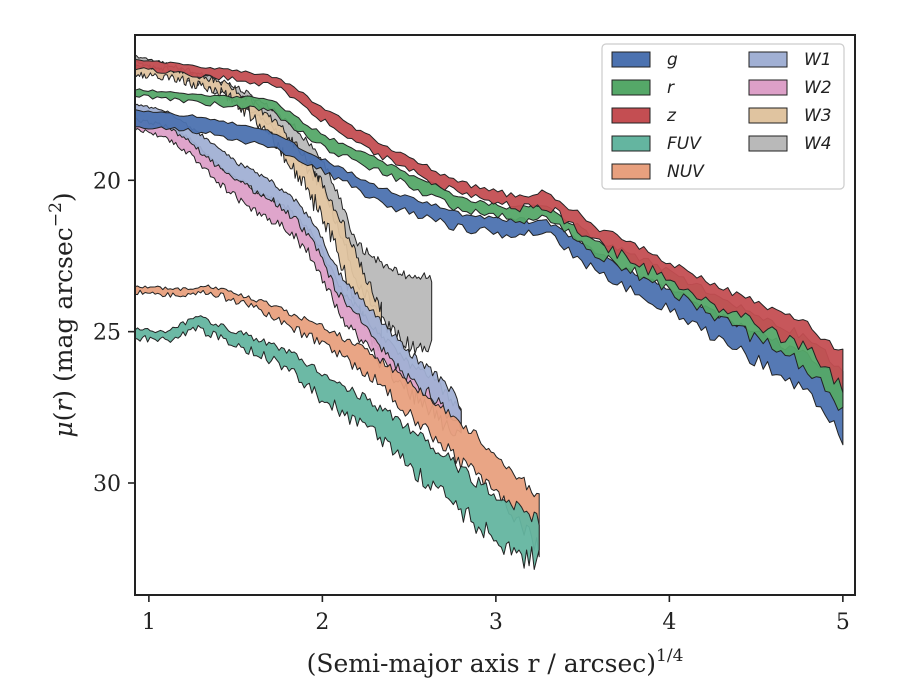 The height and width of the screenshot is (700, 900). Describe the element at coordinates (671, 88) in the screenshot. I see `legend-label-r: r` at that location.